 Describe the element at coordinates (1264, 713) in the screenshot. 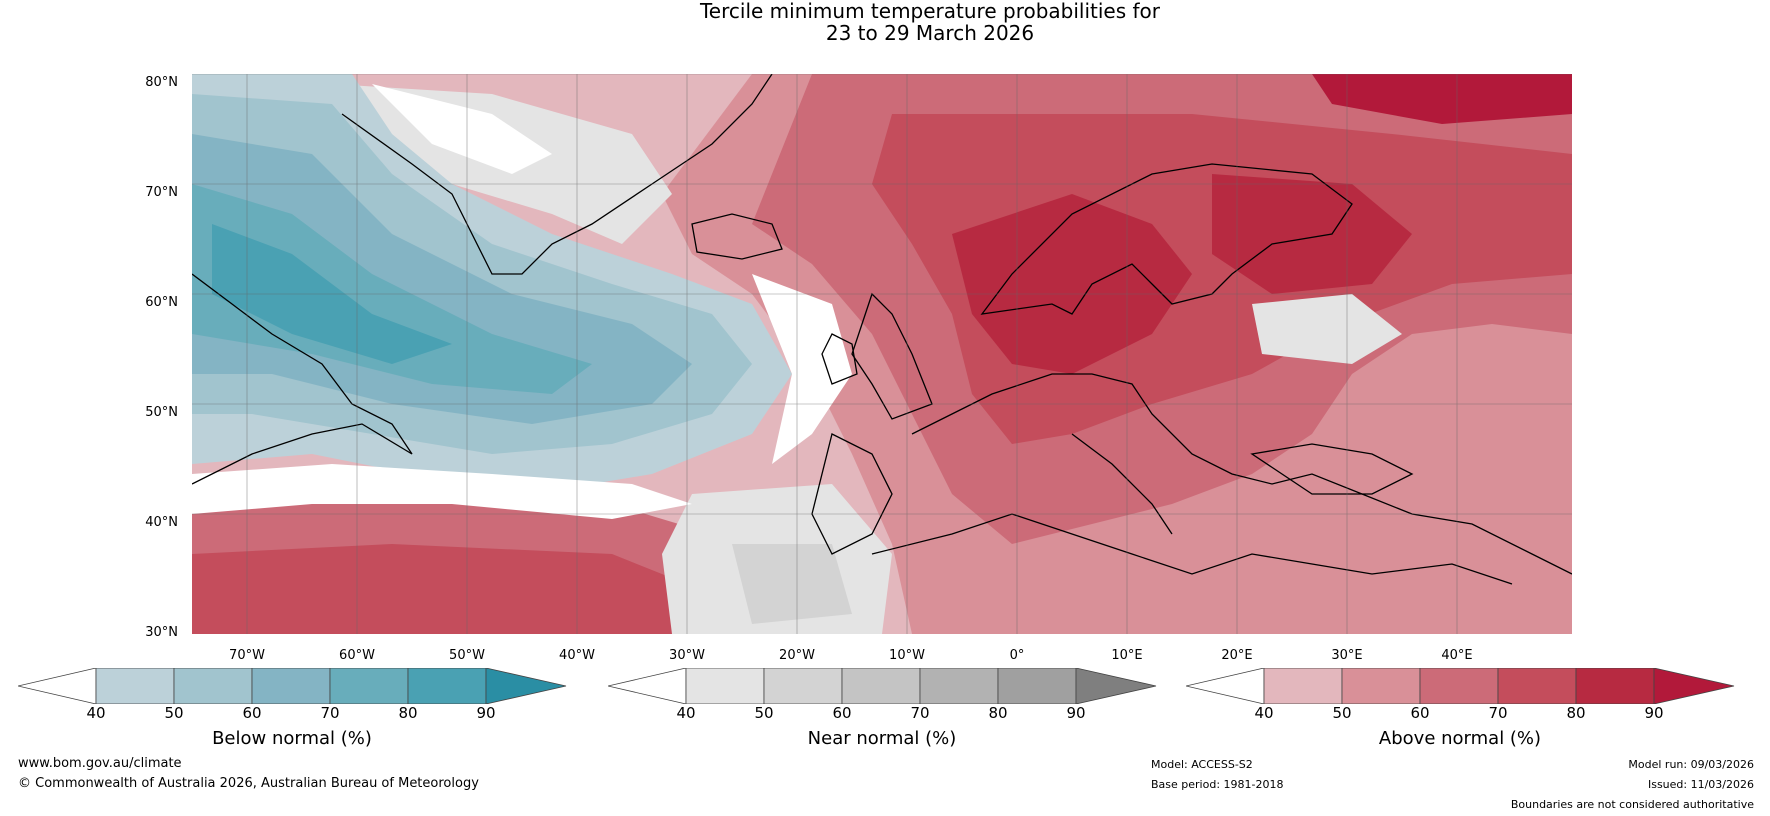

I see `colorbar-above-tick-40: 40` at that location.